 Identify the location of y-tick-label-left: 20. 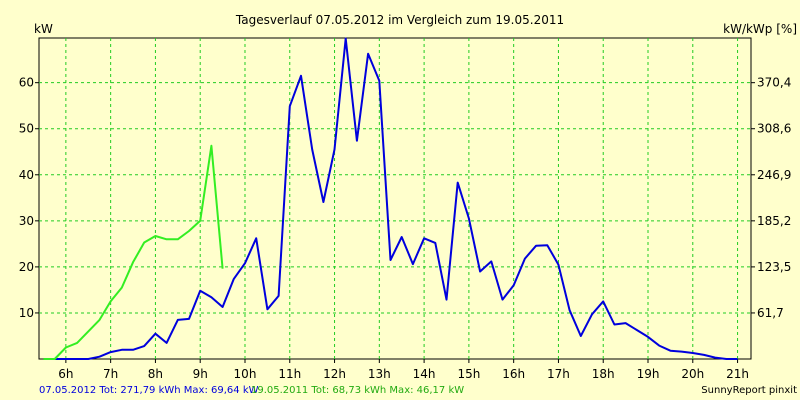
(26, 267).